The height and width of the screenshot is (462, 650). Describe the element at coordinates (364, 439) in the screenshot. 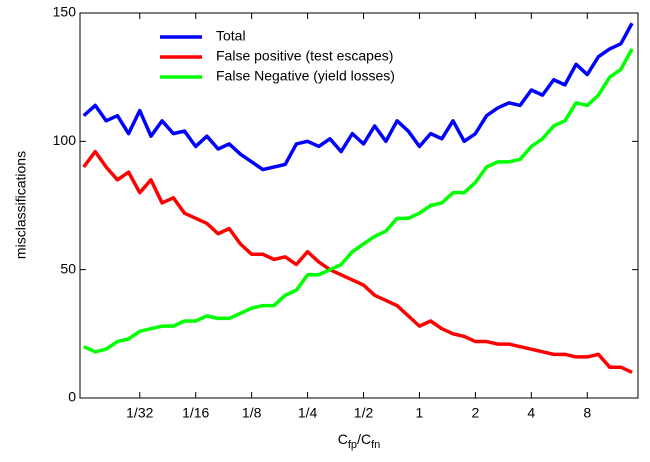

I see `x-label-part: /C` at that location.